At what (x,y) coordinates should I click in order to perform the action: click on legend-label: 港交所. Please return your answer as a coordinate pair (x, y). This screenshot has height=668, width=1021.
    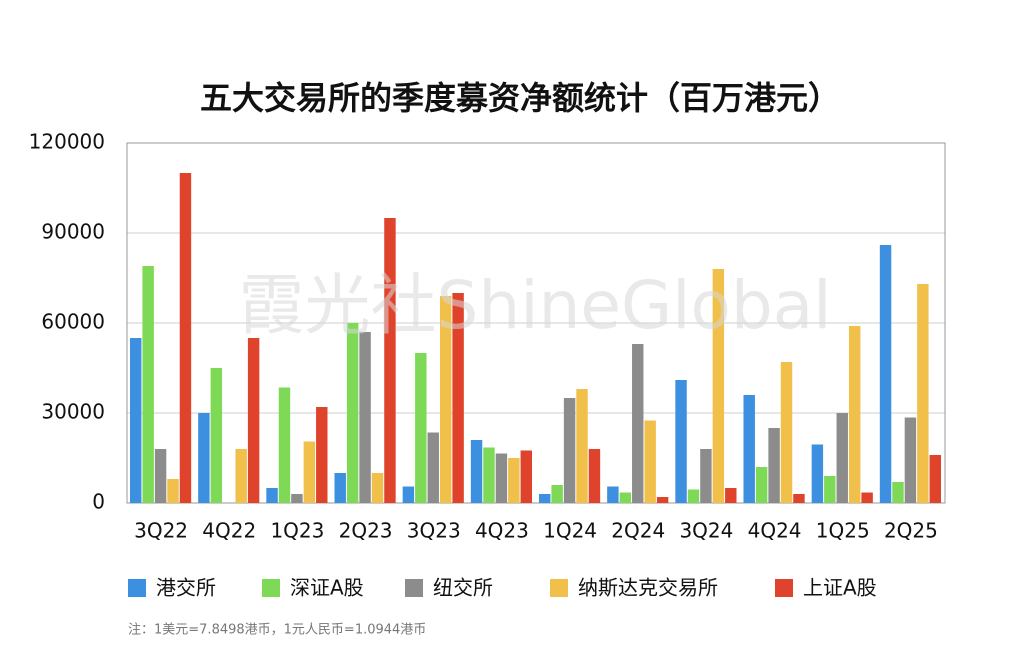
    Looking at the image, I should click on (186, 588).